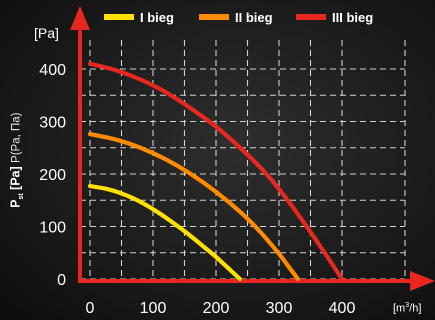  What do you see at coordinates (15, 178) in the screenshot?
I see `y-axis-label-unit: [Pa]` at bounding box center [15, 178].